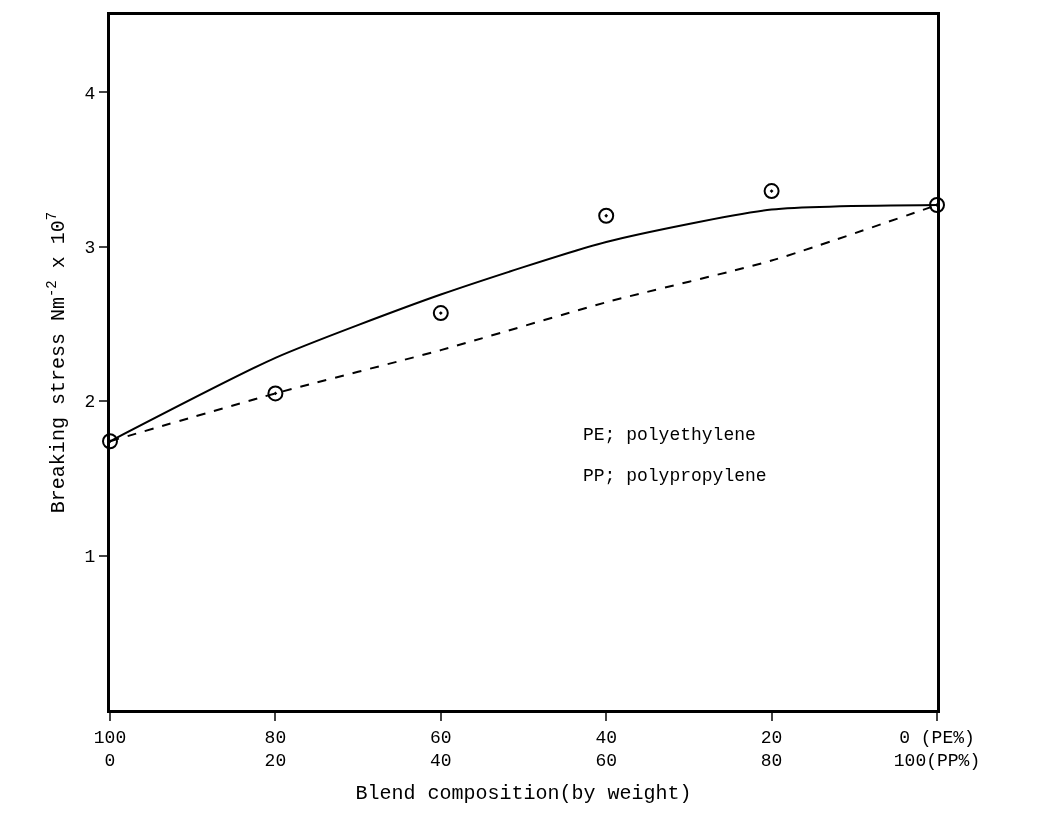  What do you see at coordinates (441, 749) in the screenshot?
I see `x-tick-label: 60 40` at bounding box center [441, 749].